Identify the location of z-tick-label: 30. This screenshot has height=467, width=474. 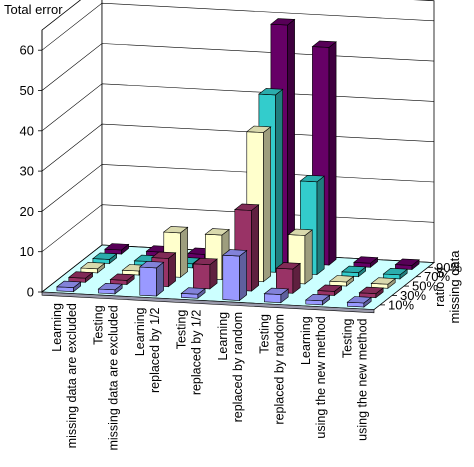
(27, 171).